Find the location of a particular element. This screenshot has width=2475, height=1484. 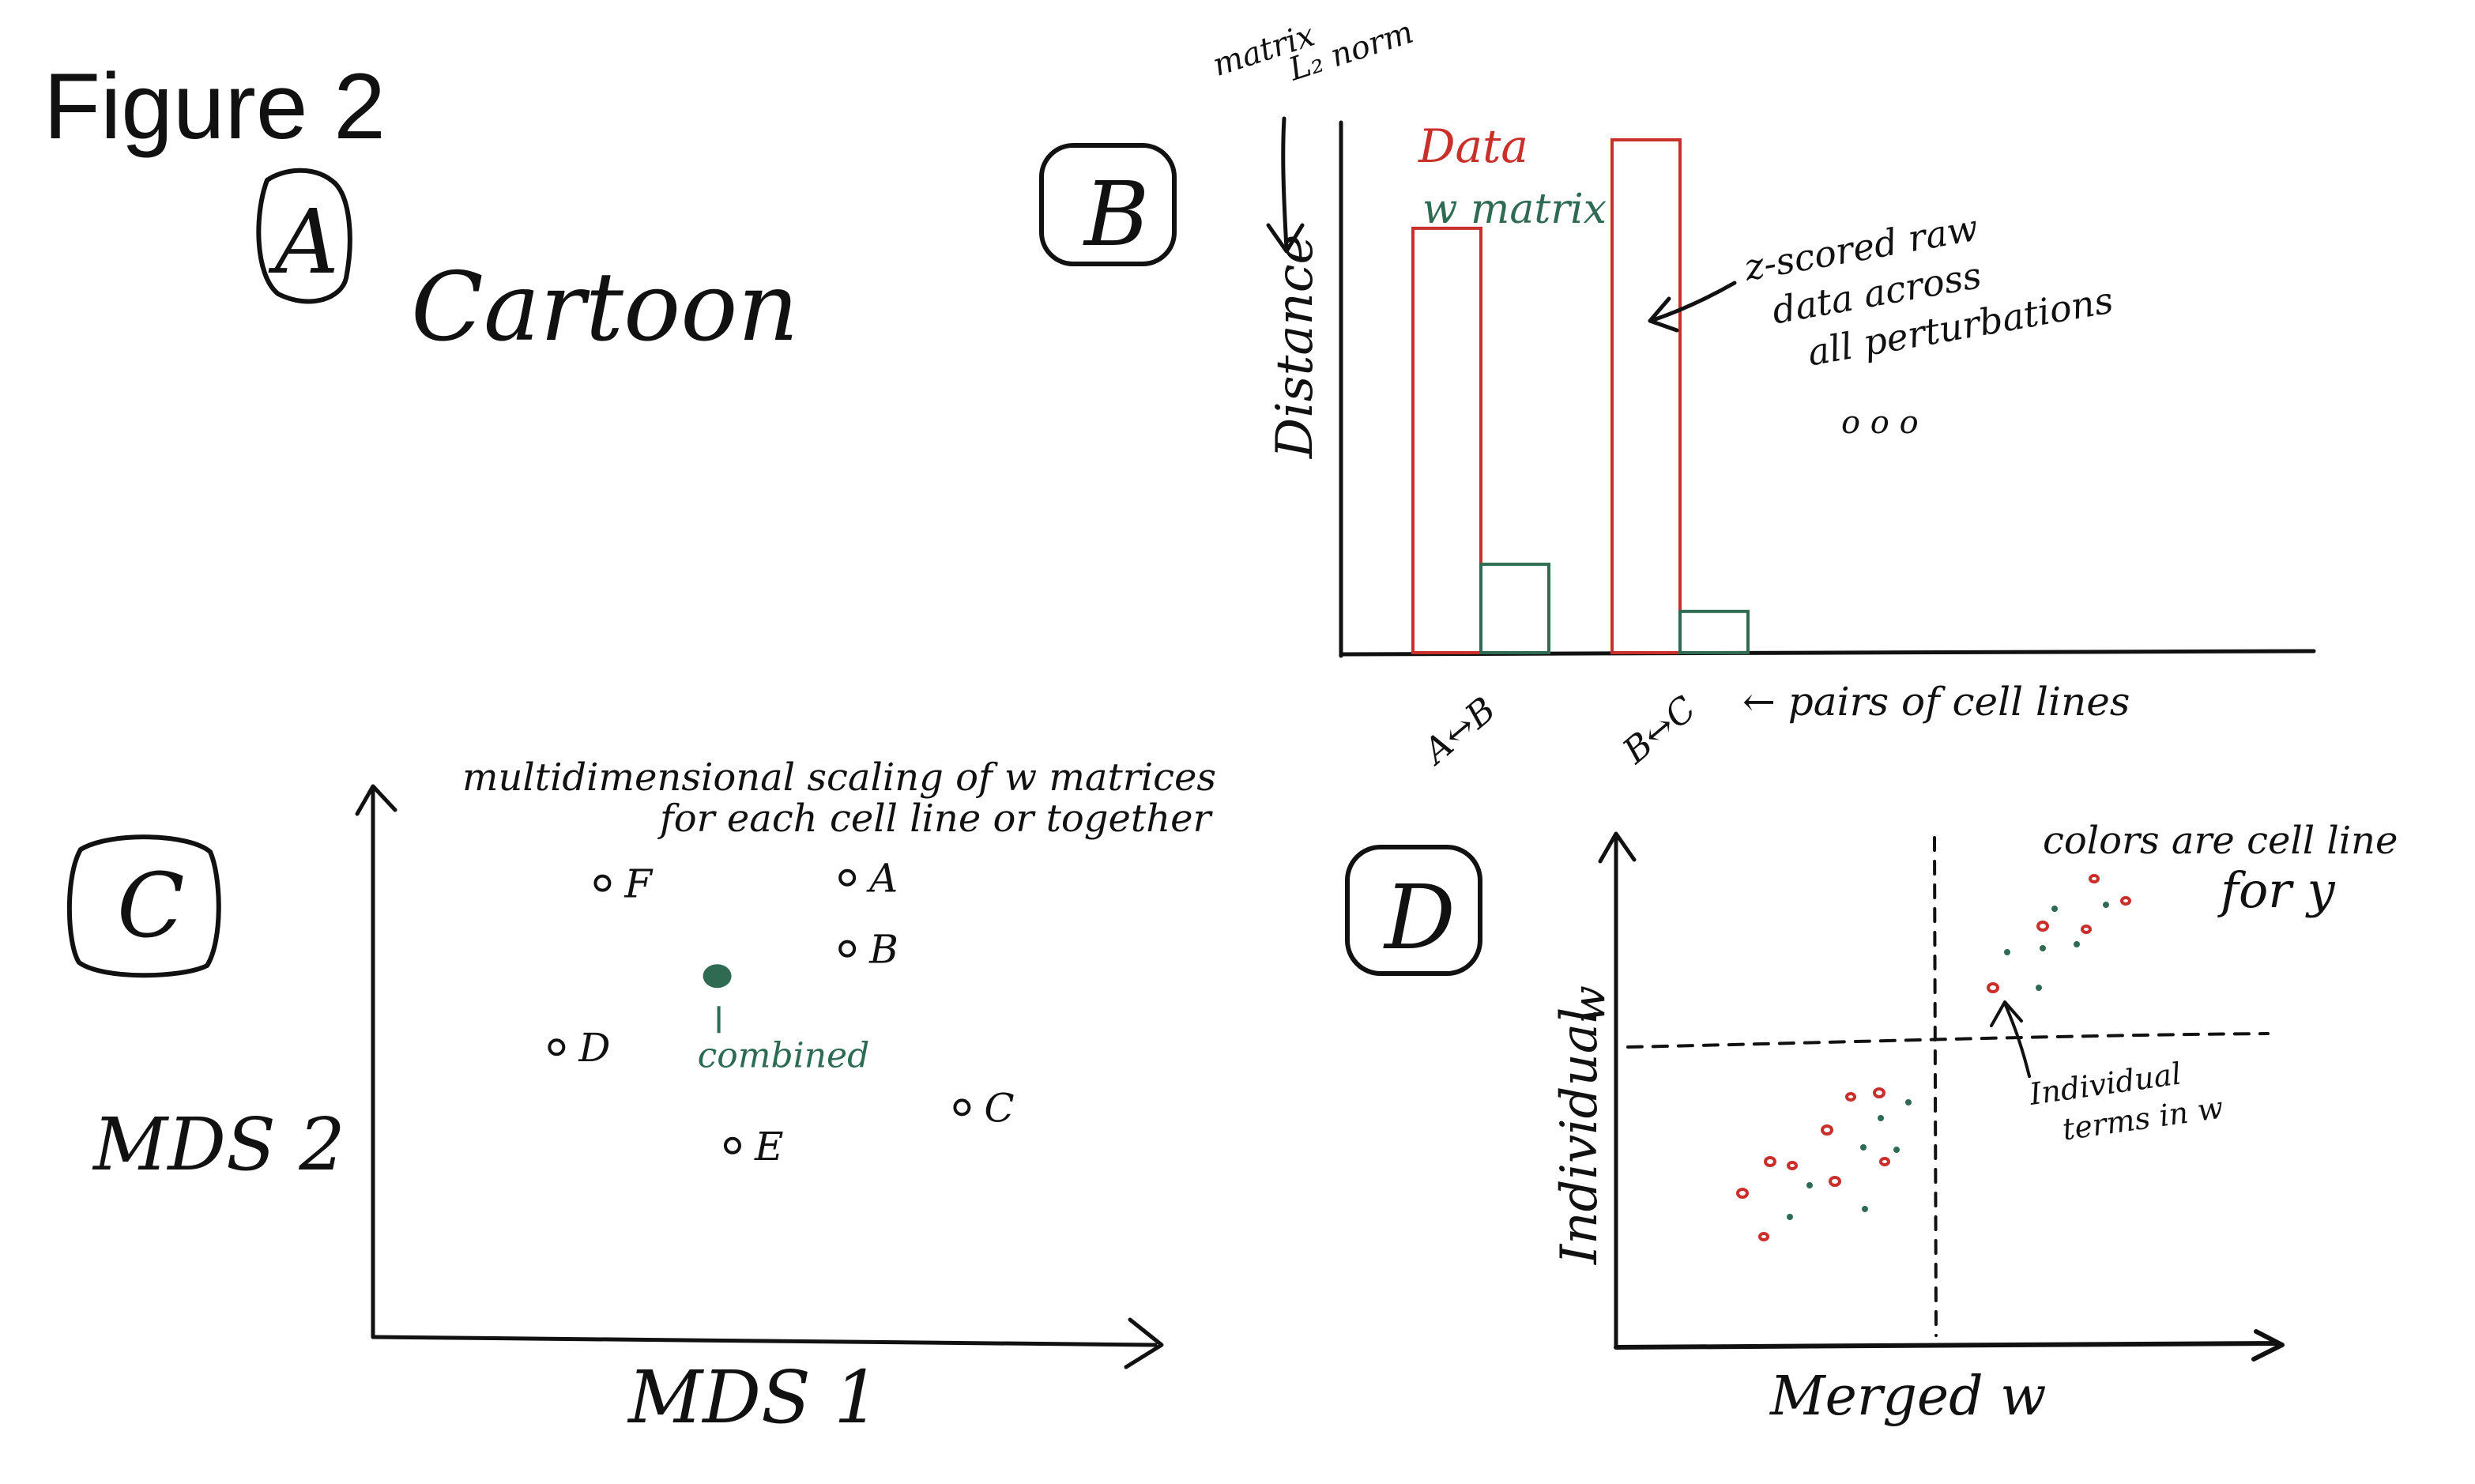

panel-d-label: D is located at coordinates (1419, 918).